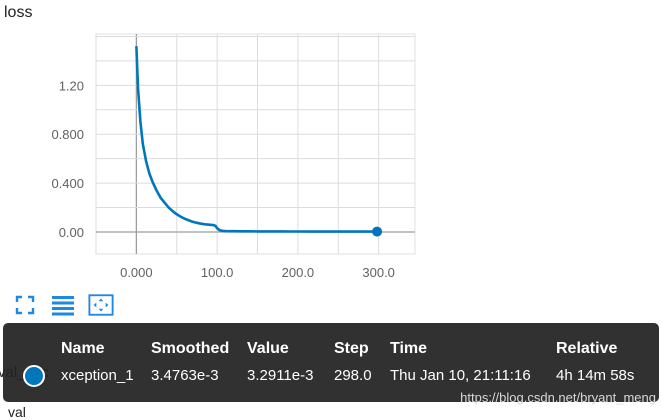  I want to click on tooltip-step: 298.0, so click(353, 375).